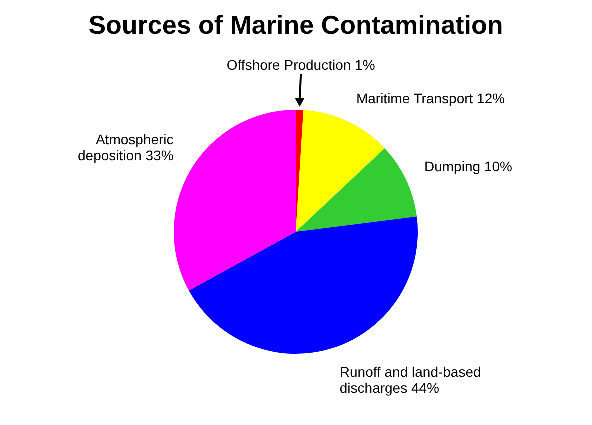 The height and width of the screenshot is (425, 592). Describe the element at coordinates (468, 166) in the screenshot. I see `slice-label: Dumping 10%` at that location.